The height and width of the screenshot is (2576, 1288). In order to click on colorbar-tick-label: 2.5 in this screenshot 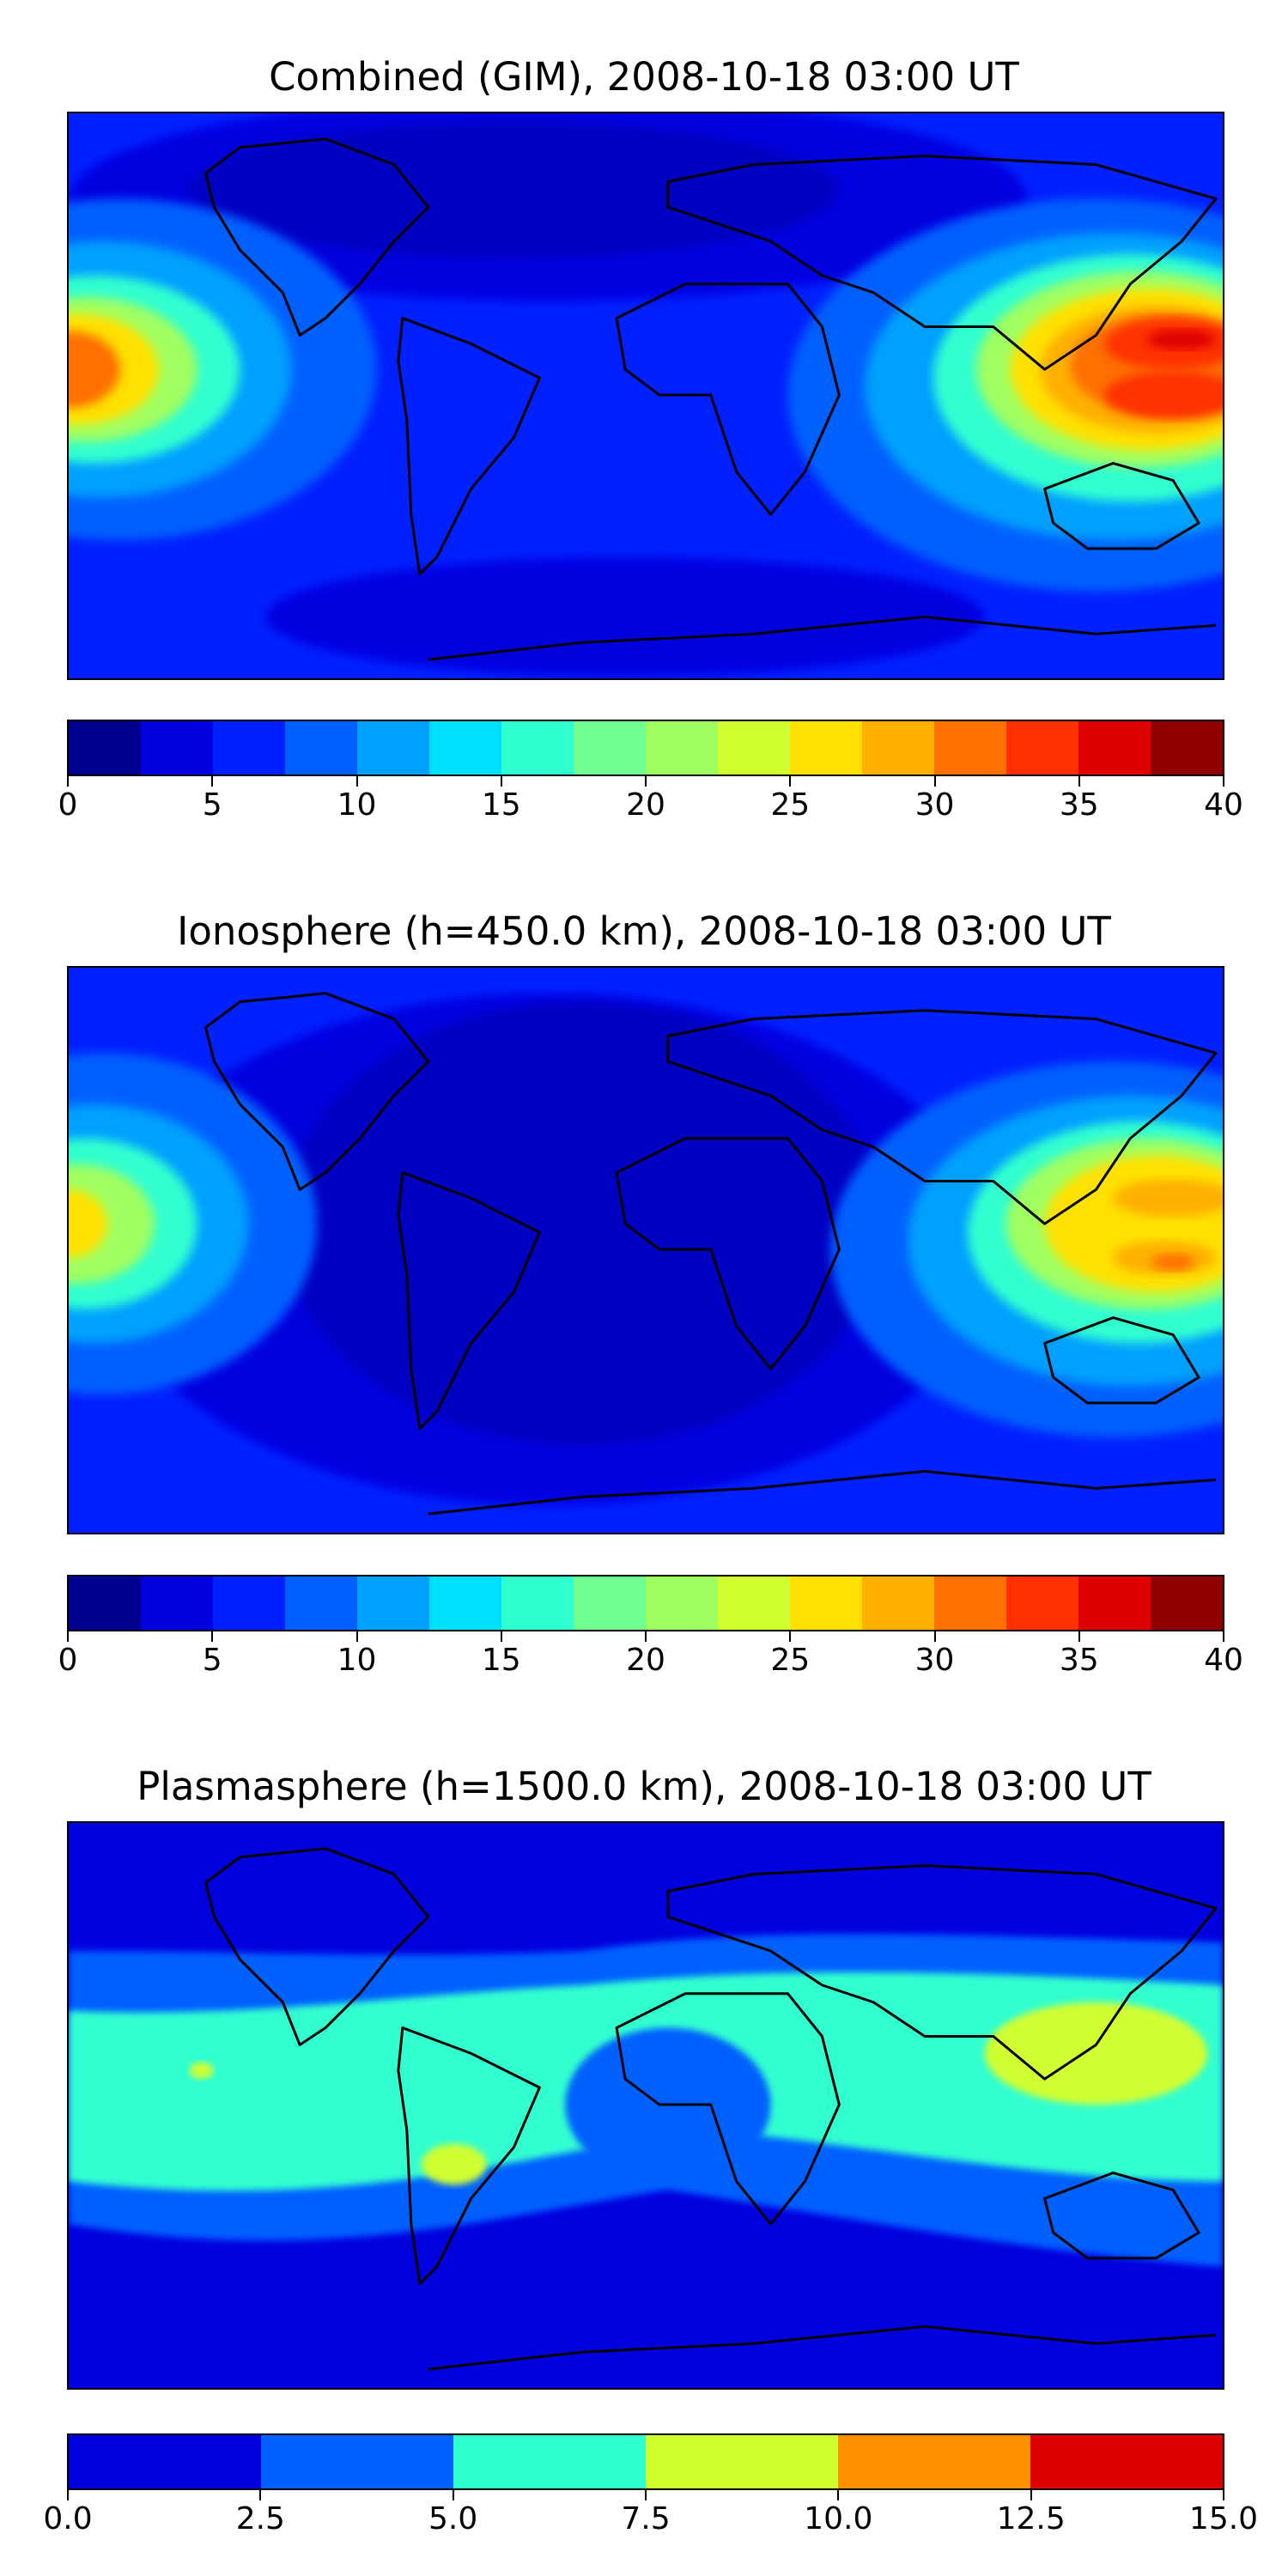, I will do `click(260, 2519)`.